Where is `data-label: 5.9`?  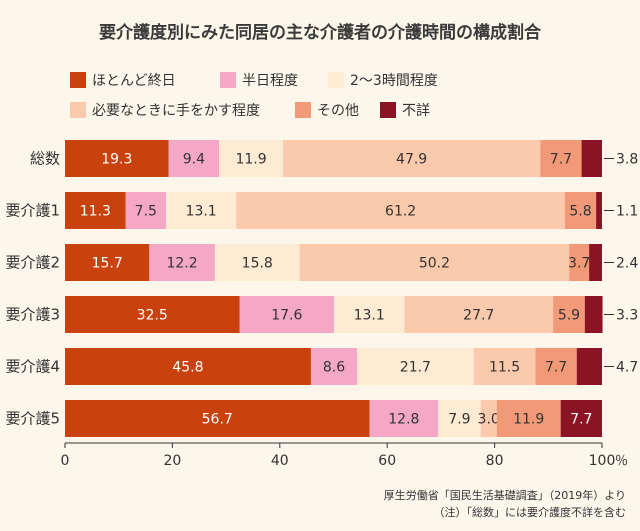
data-label: 5.9 is located at coordinates (569, 316).